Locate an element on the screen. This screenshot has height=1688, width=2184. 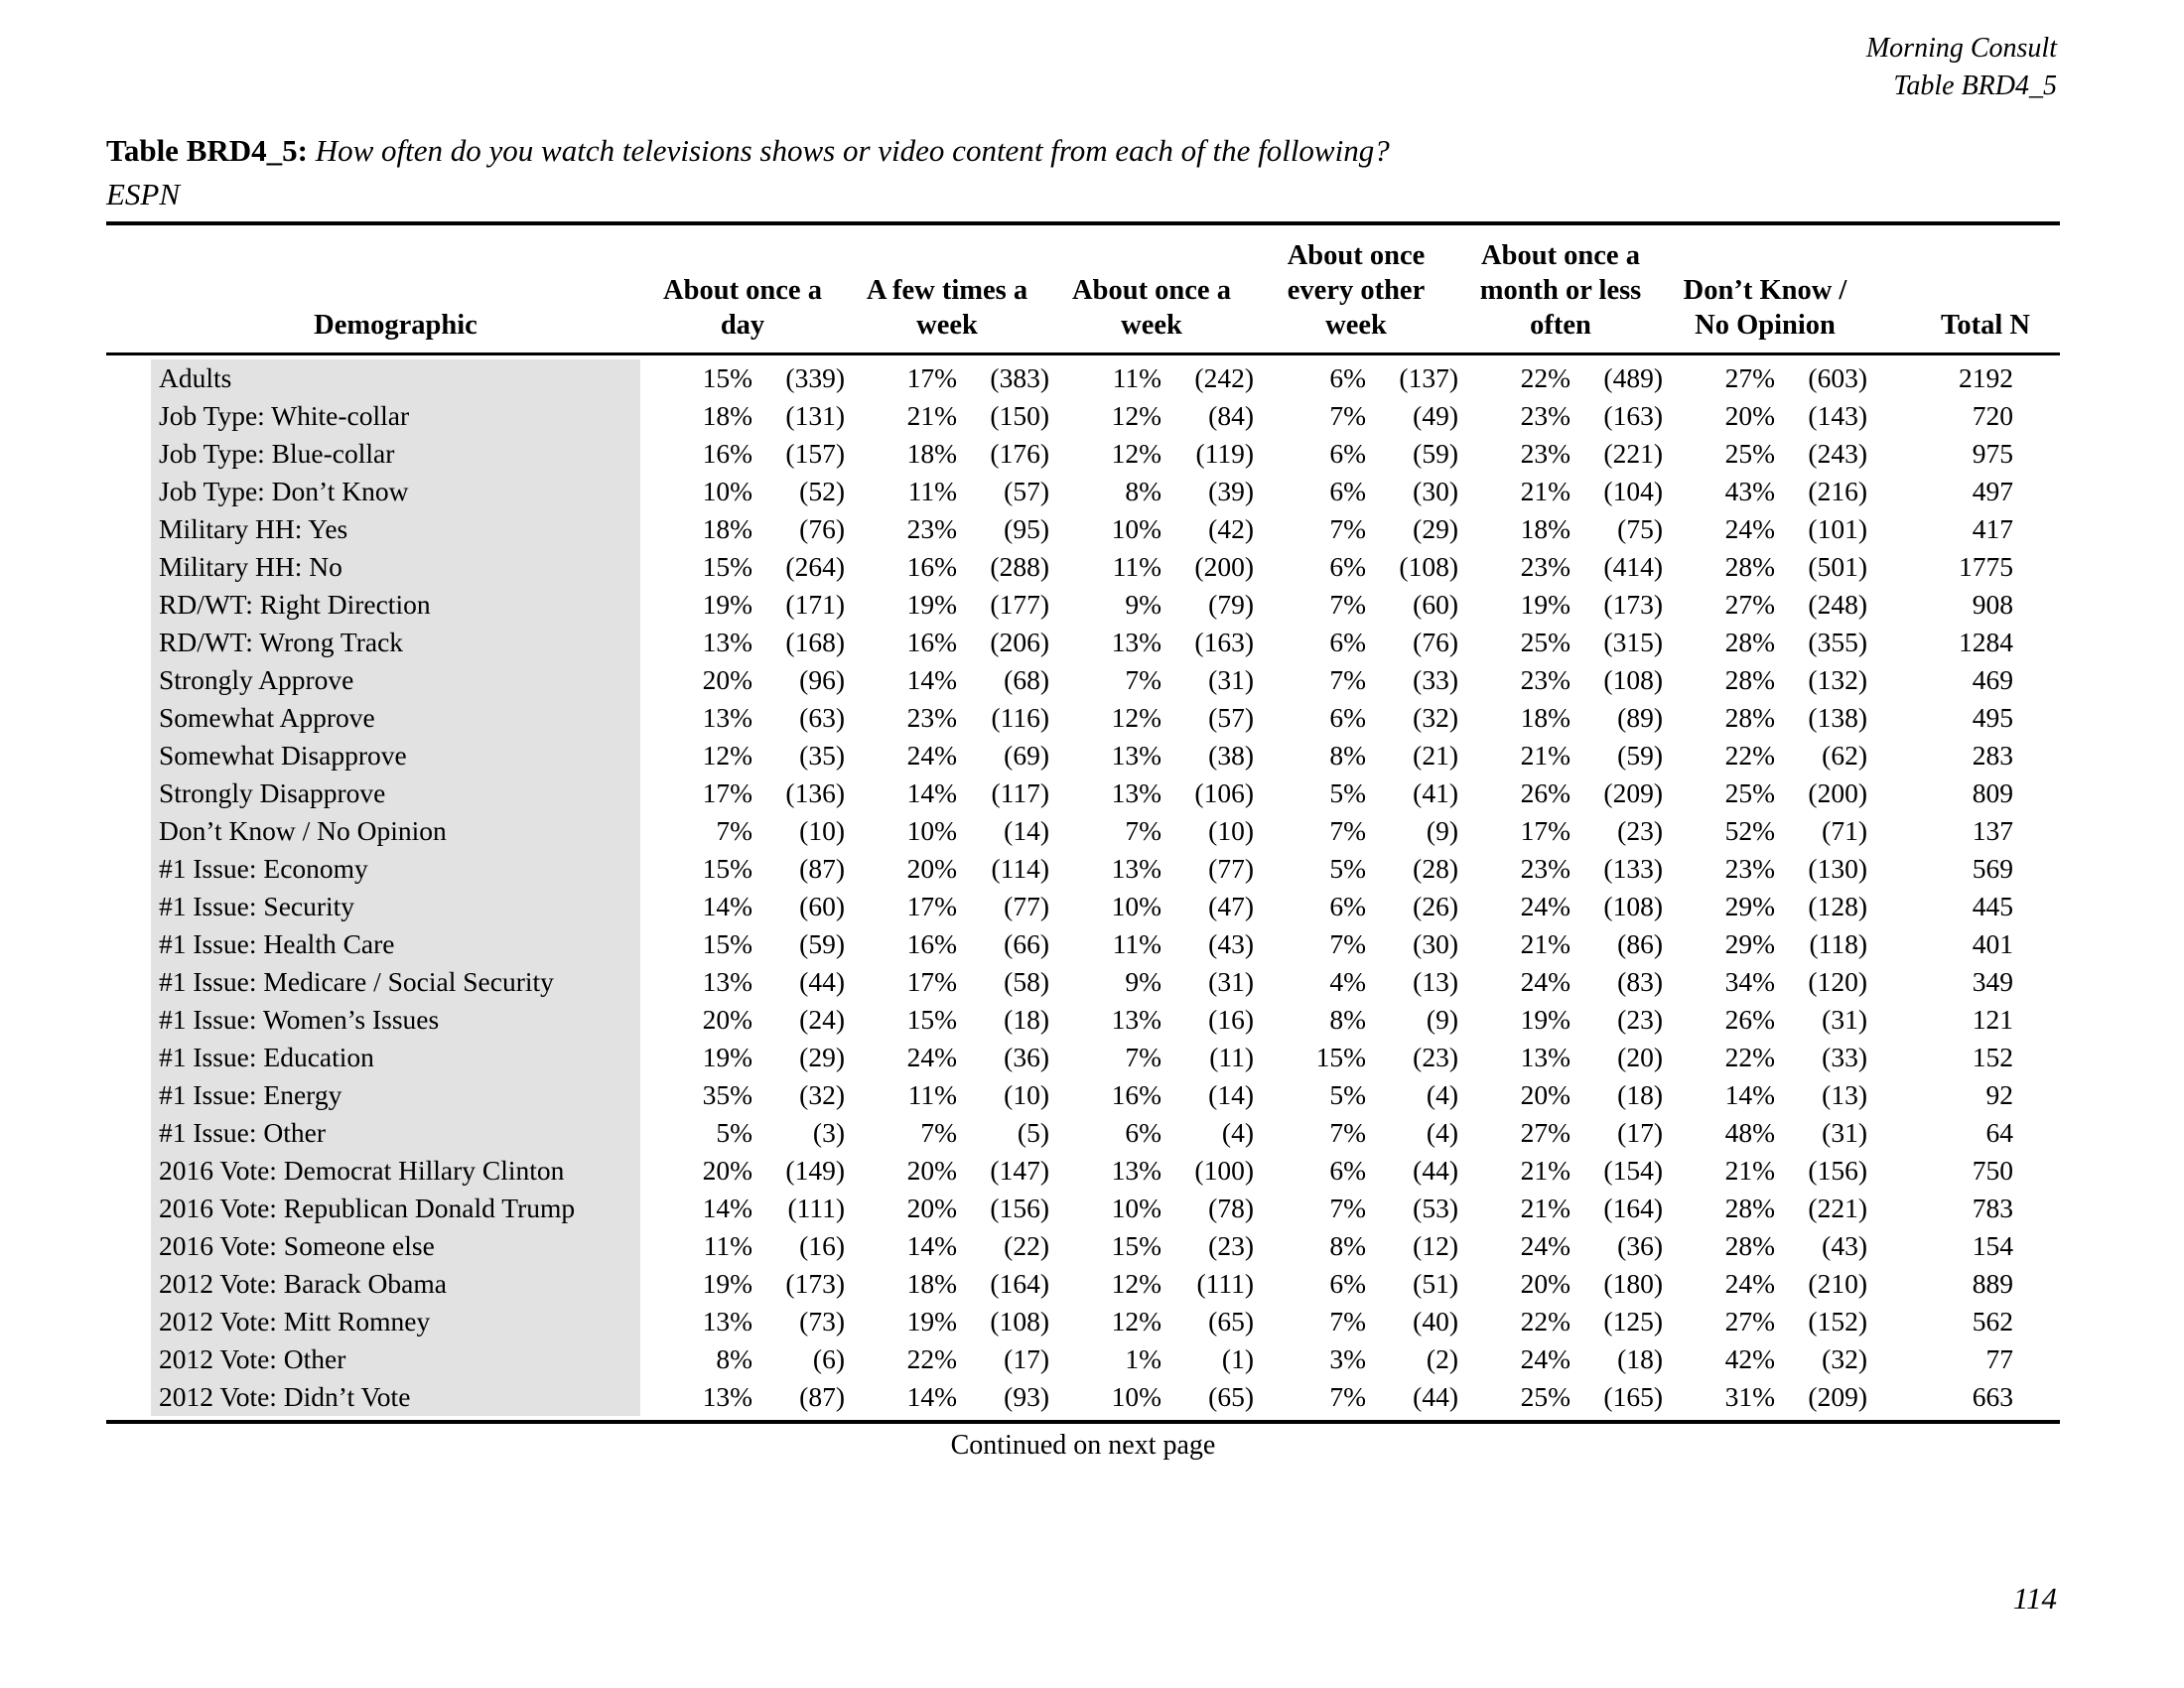
cell-count: (43) is located at coordinates (1844, 1245).